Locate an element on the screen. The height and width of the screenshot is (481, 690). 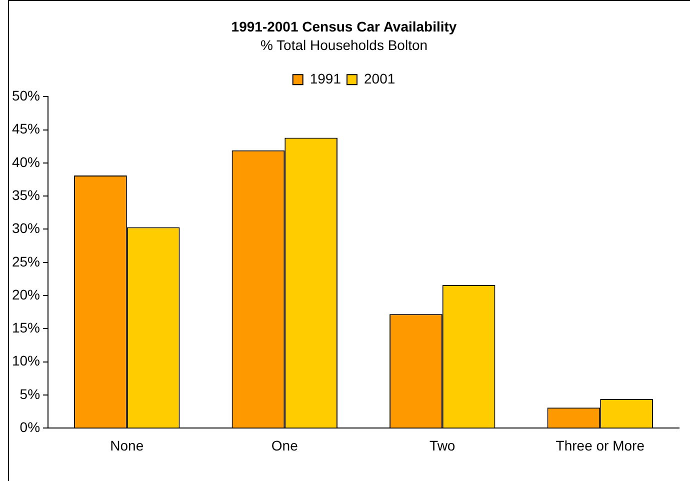
y-tick-label: 30% is located at coordinates (26, 228).